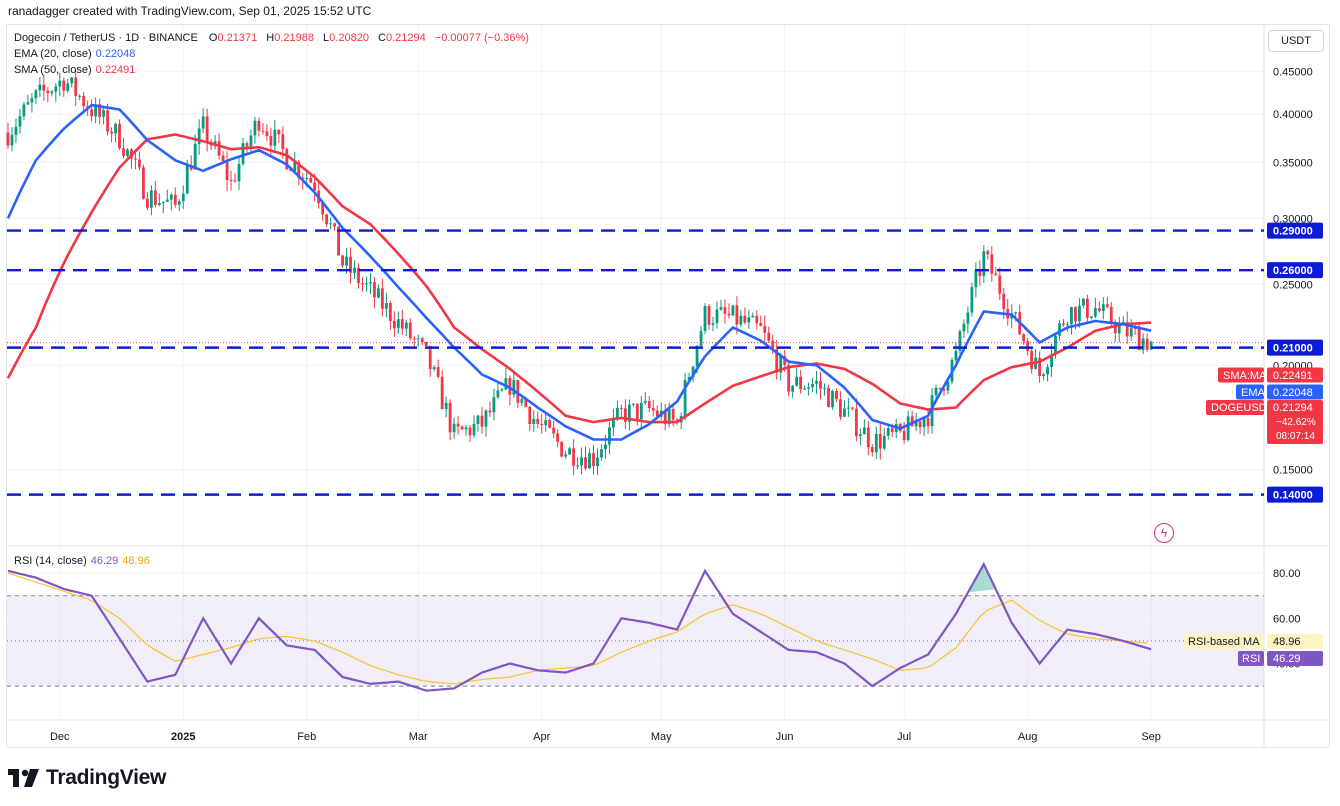 The height and width of the screenshot is (806, 1340). Describe the element at coordinates (213, 38) in the screenshot. I see `open-label: O` at that location.